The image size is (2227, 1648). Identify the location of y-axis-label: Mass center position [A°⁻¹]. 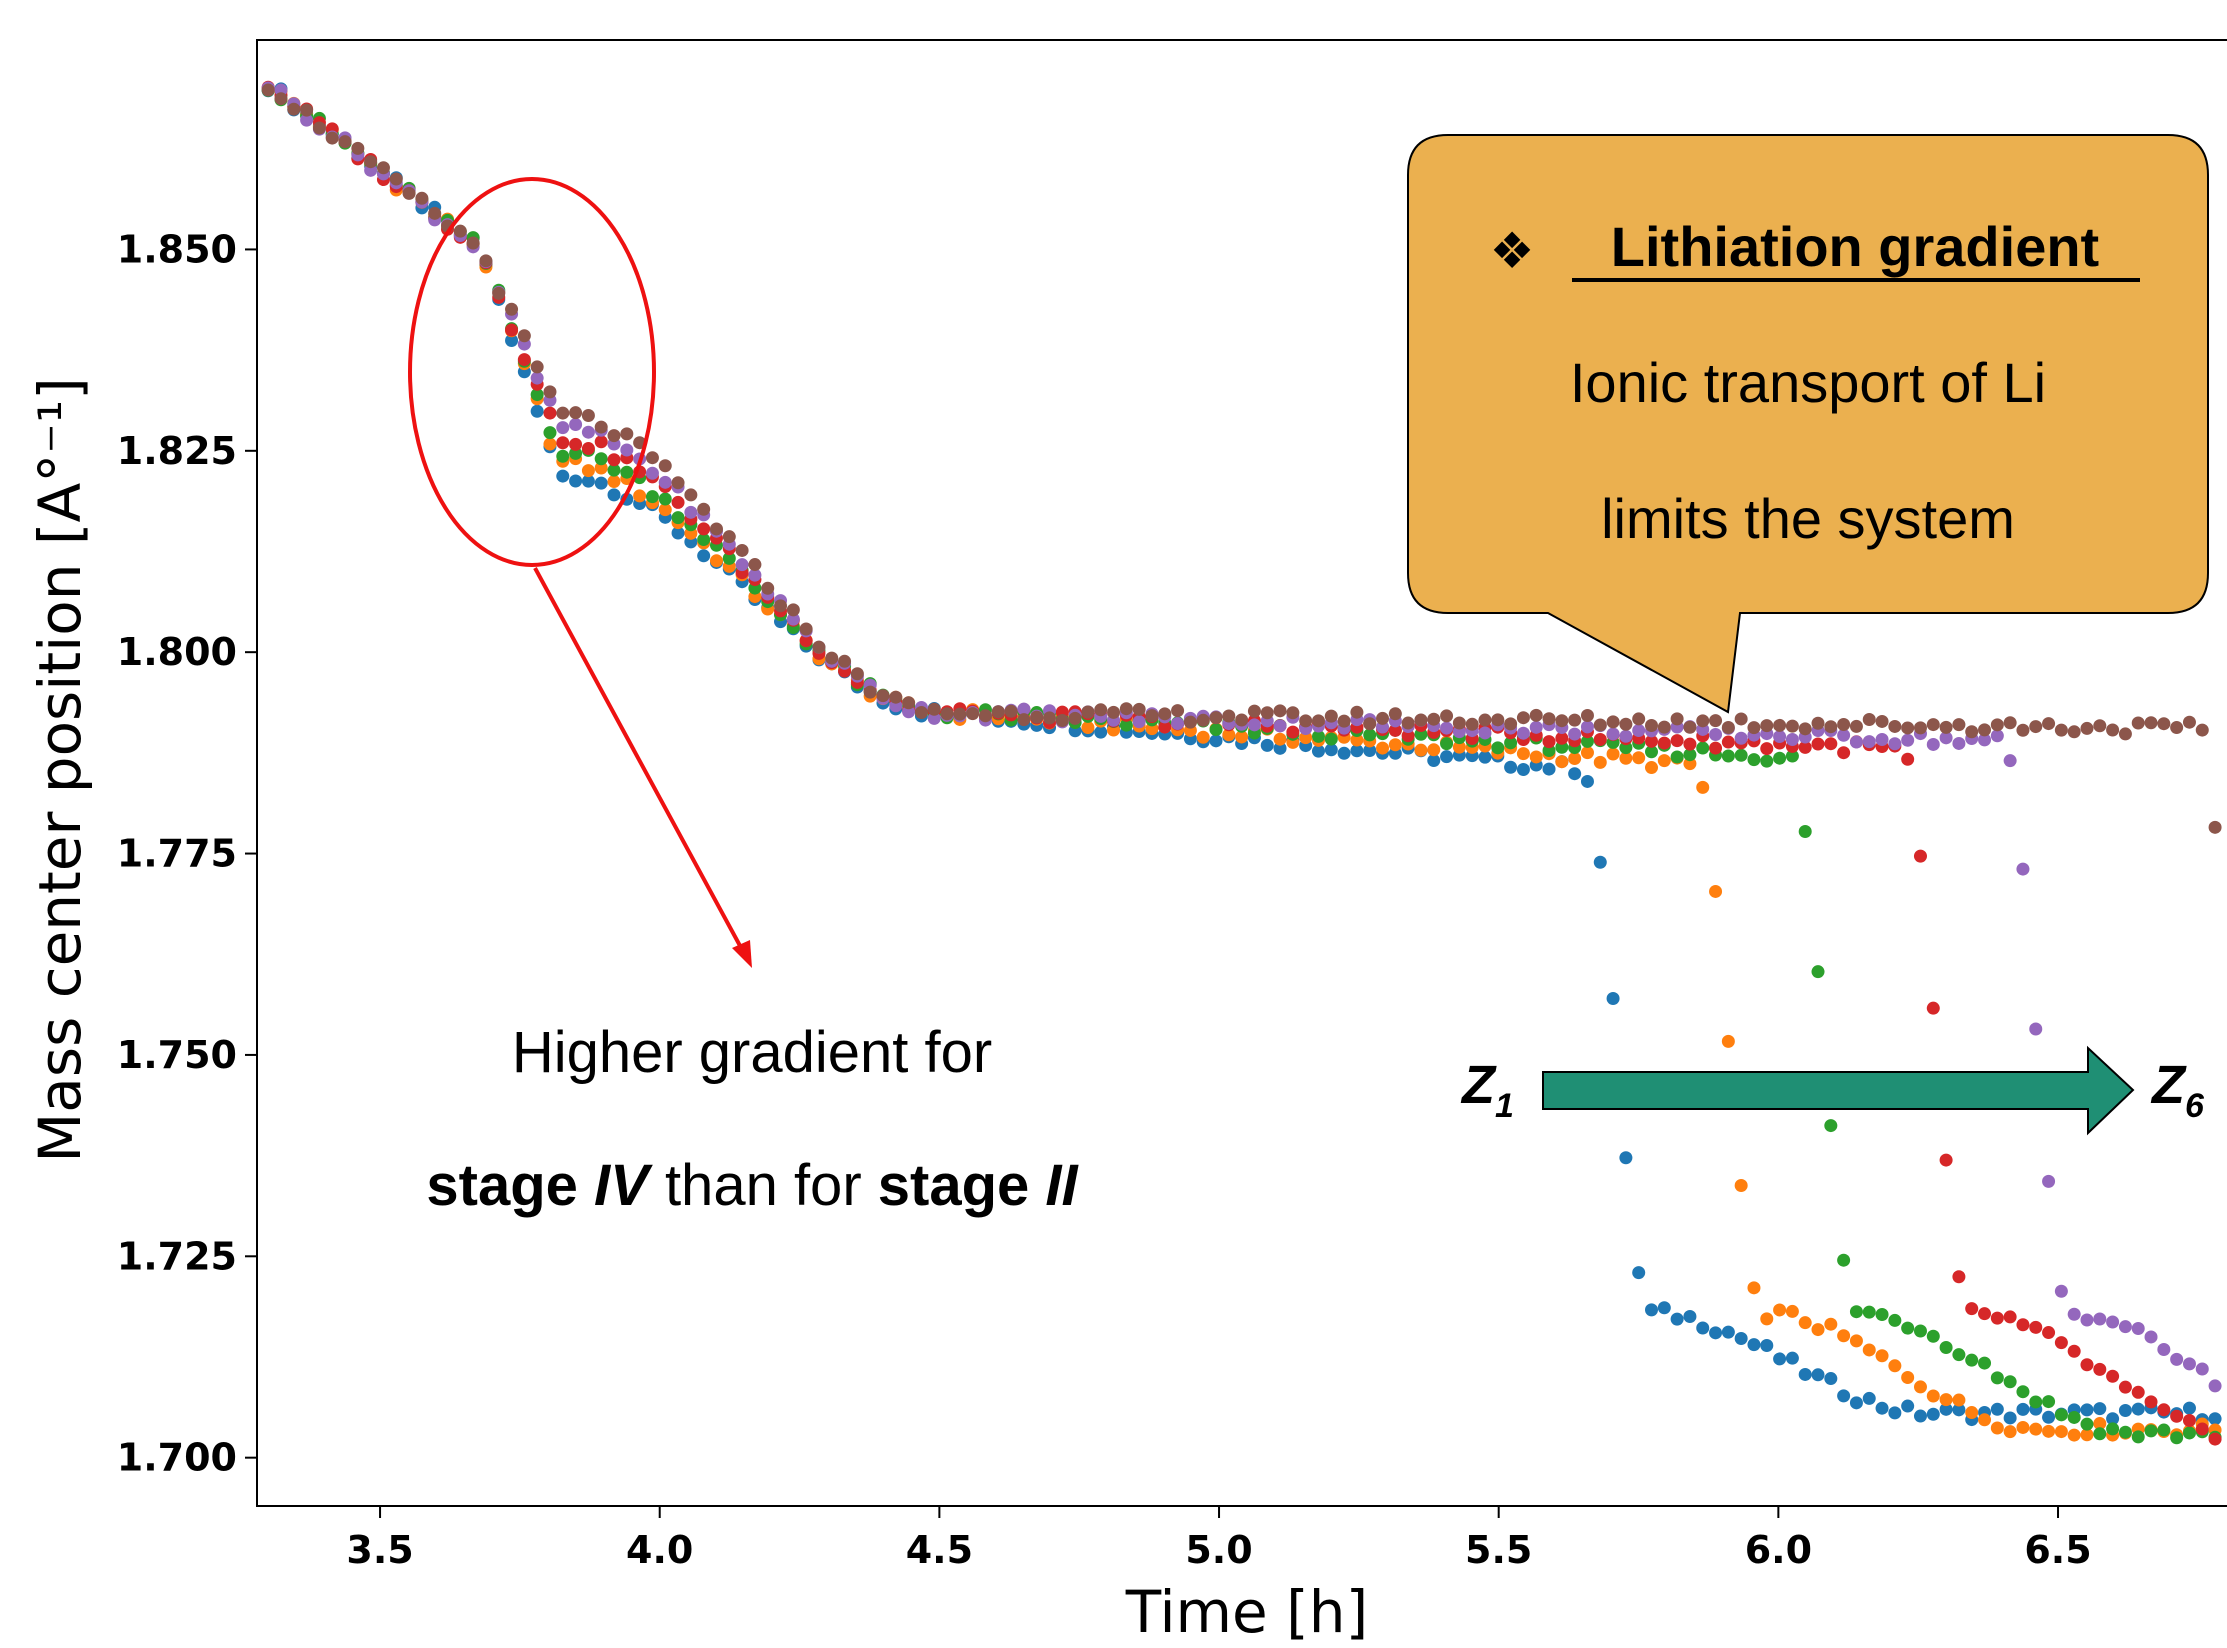
(60, 769).